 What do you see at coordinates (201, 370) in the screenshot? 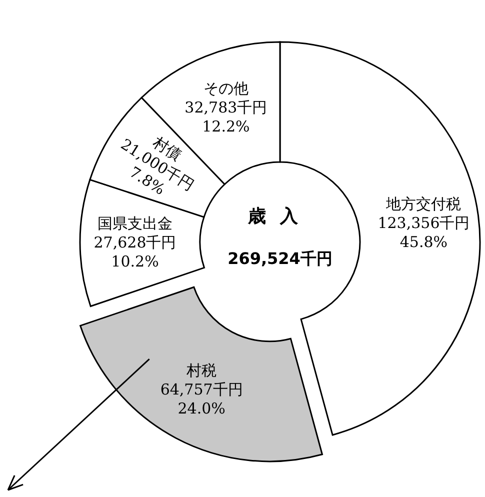
I see `slice-label: 村税` at bounding box center [201, 370].